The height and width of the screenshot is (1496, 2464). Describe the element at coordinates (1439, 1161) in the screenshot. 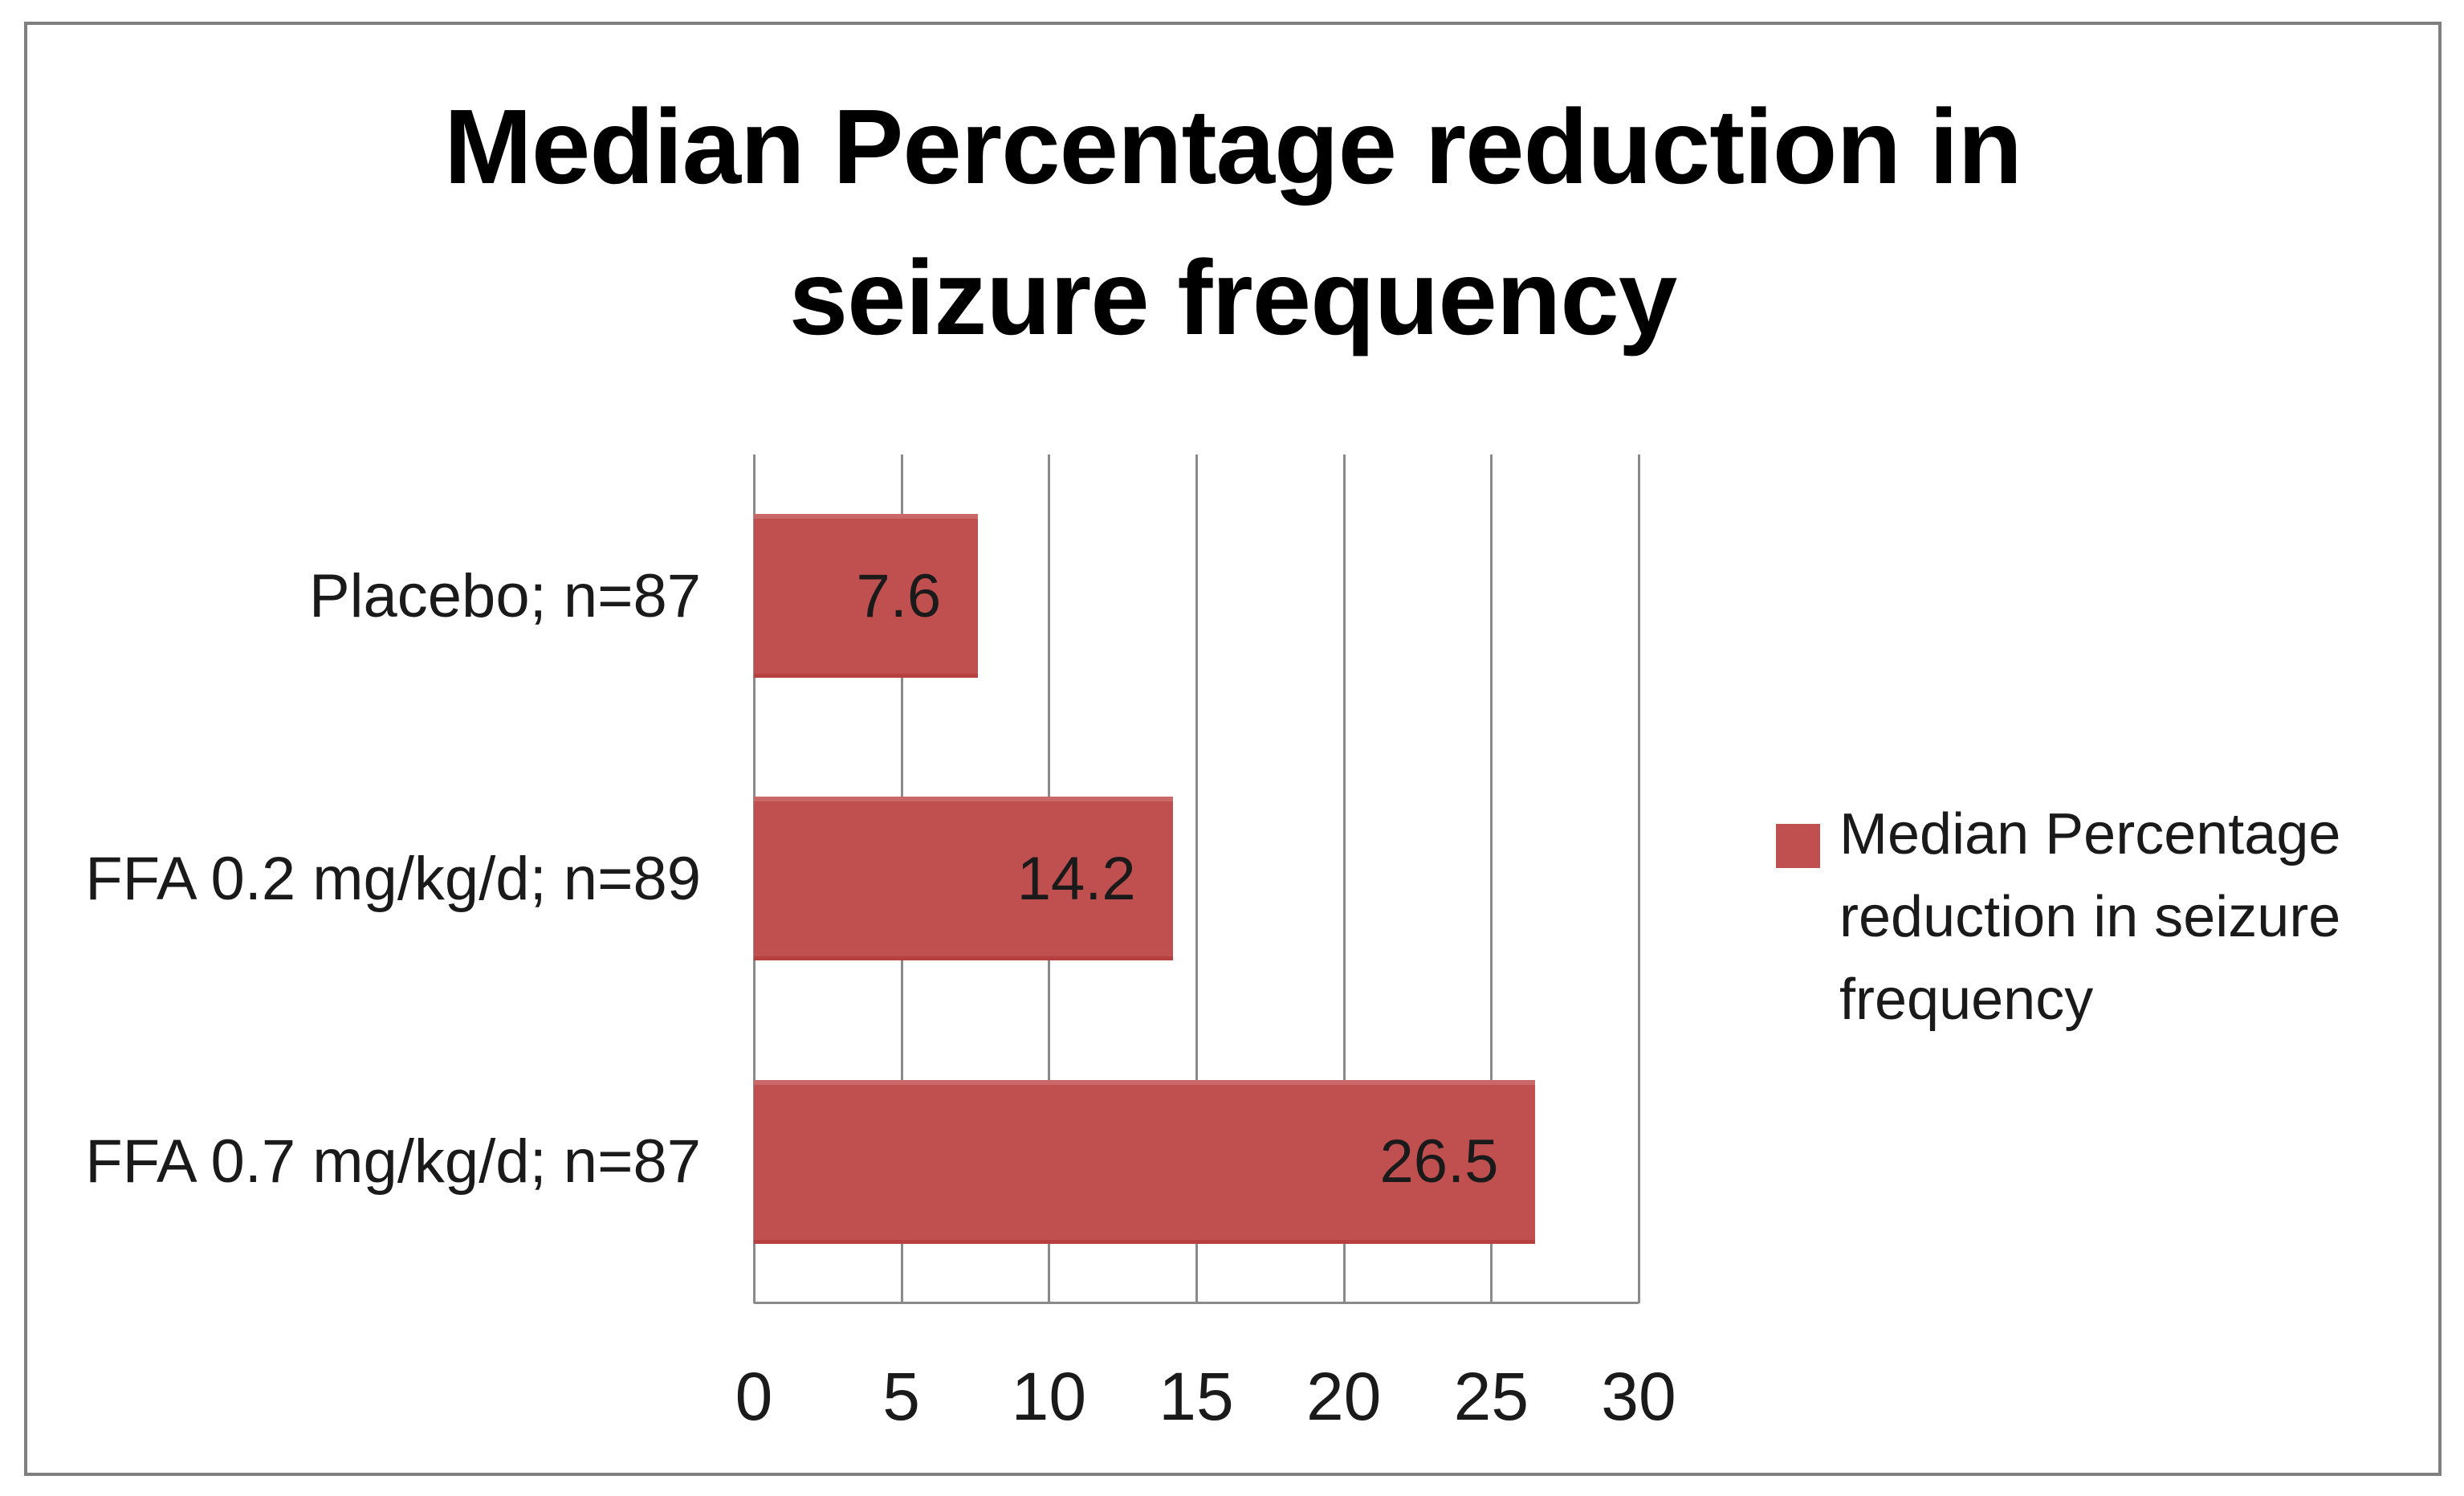

I see `bar-data-label: 26.5` at that location.